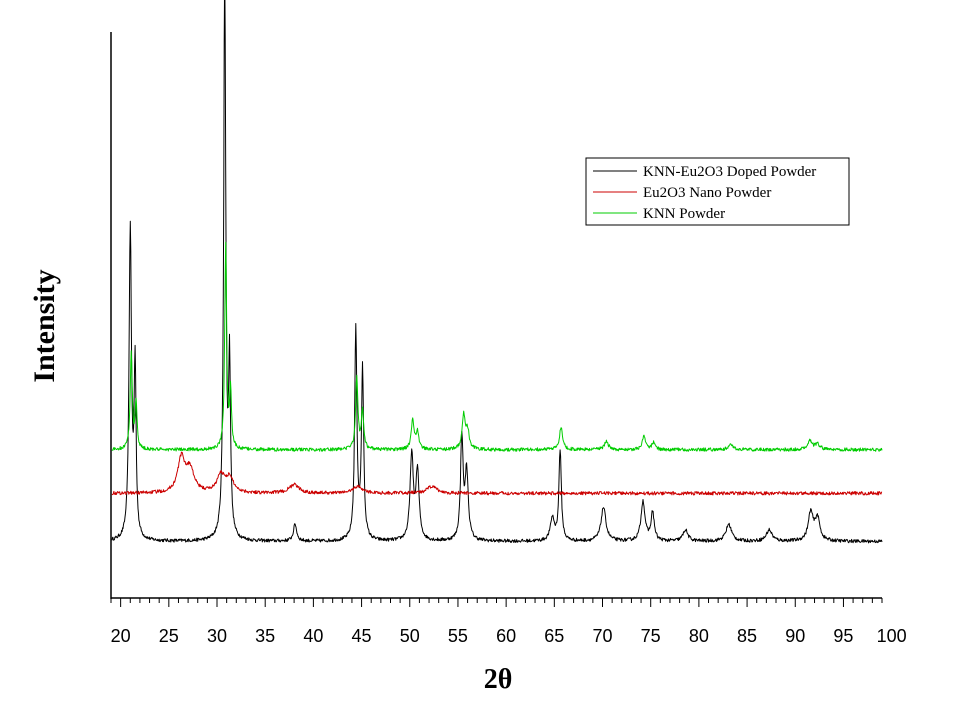 This screenshot has width=965, height=712. What do you see at coordinates (651, 636) in the screenshot?
I see `x-tick-label: 75` at bounding box center [651, 636].